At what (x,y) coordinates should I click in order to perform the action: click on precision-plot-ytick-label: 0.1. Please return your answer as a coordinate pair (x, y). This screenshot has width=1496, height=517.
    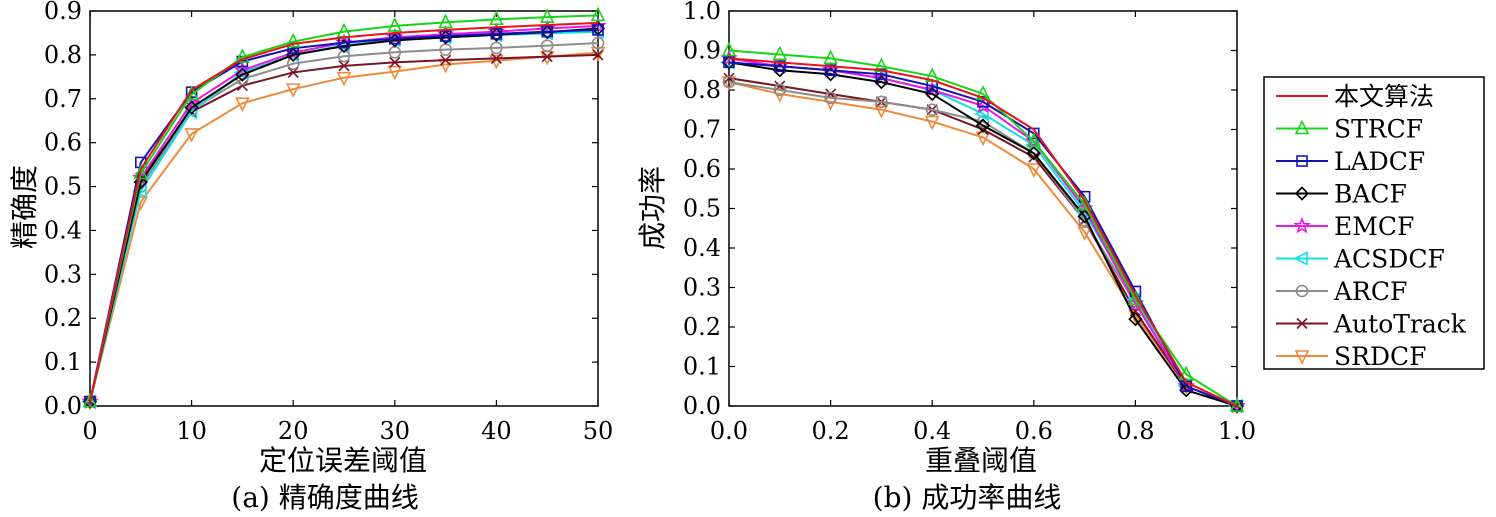
    Looking at the image, I should click on (63, 362).